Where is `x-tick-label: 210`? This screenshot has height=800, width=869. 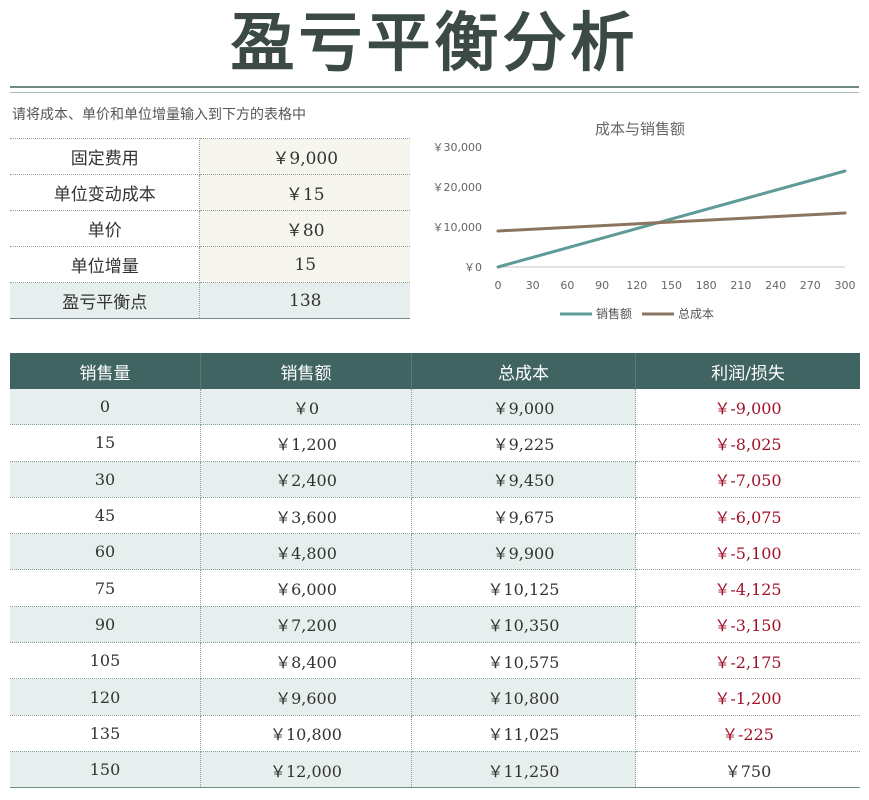
x-tick-label: 210 is located at coordinates (740, 285).